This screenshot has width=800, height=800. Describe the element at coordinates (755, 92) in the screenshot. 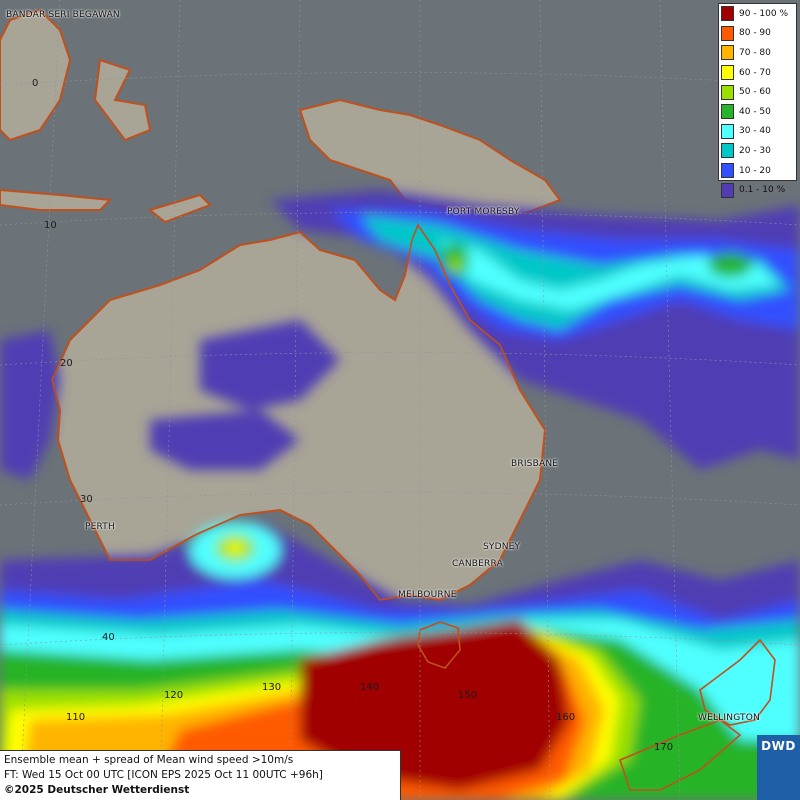

I see `legend-label: 50 - 60` at that location.